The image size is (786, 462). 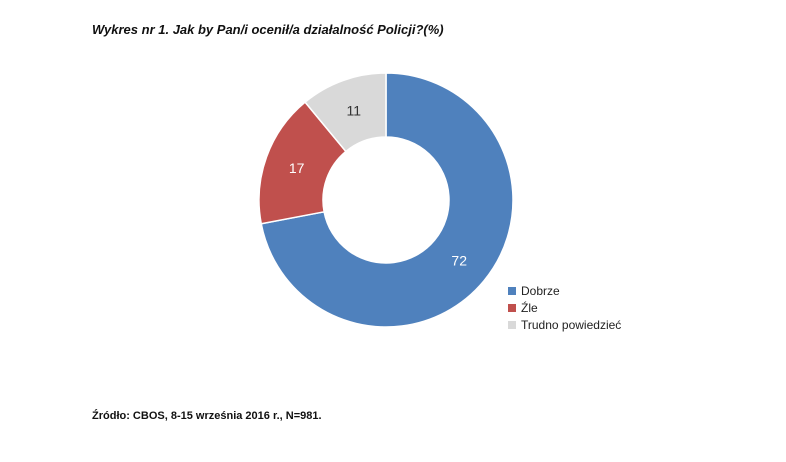 What do you see at coordinates (297, 168) in the screenshot?
I see `data-label-zle: 17` at bounding box center [297, 168].